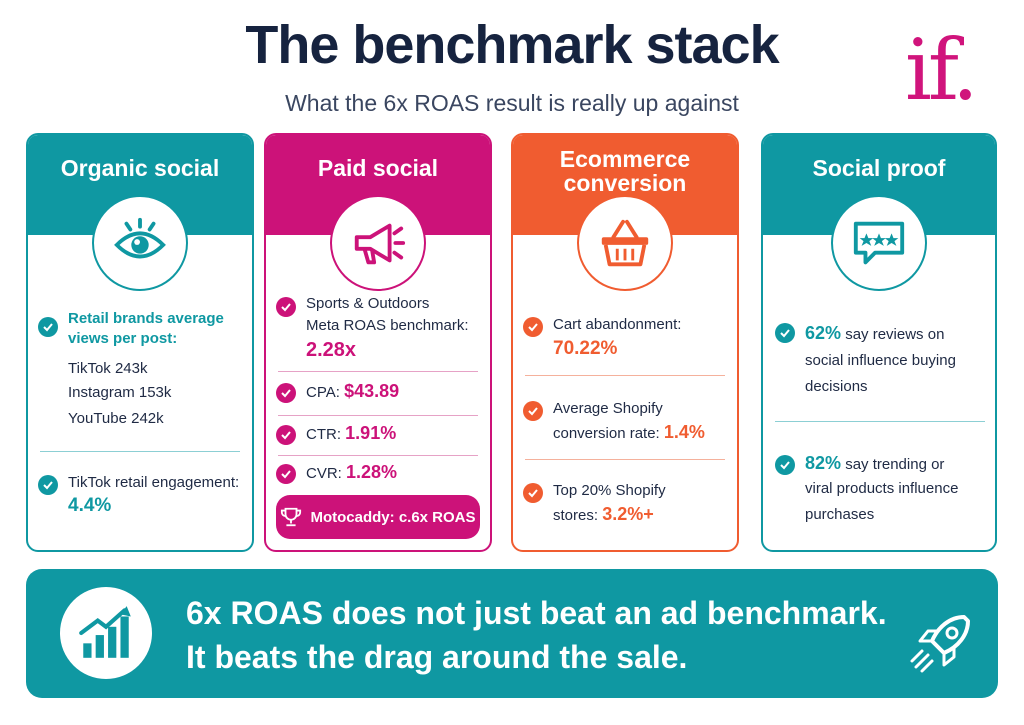  I want to click on result-pill: Motocaddy: c.6x ROAS, so click(378, 517).